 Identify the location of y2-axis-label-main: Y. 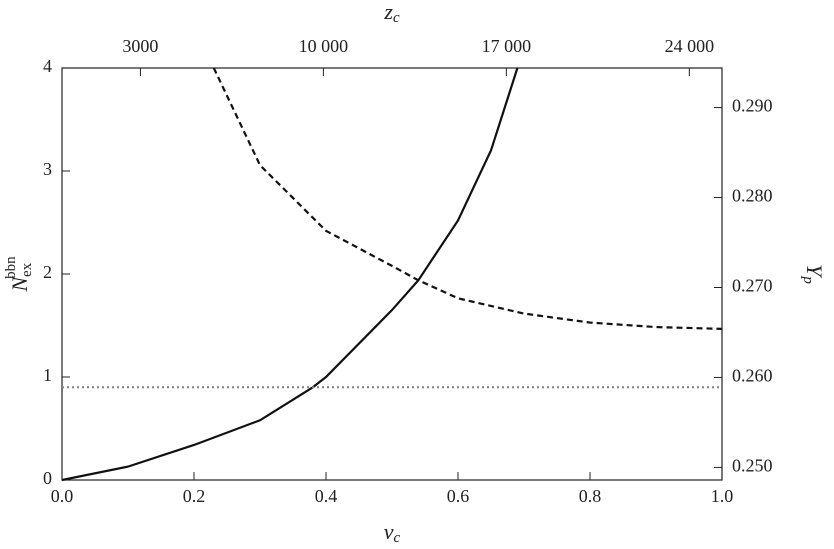
(814, 271).